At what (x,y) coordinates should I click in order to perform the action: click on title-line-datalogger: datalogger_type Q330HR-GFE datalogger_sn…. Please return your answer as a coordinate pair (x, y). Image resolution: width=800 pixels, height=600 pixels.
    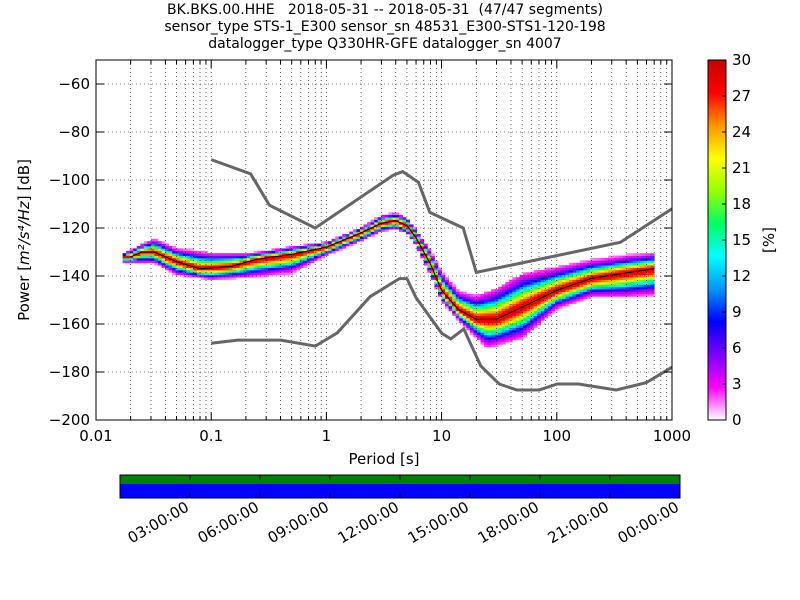
    Looking at the image, I should click on (385, 44).